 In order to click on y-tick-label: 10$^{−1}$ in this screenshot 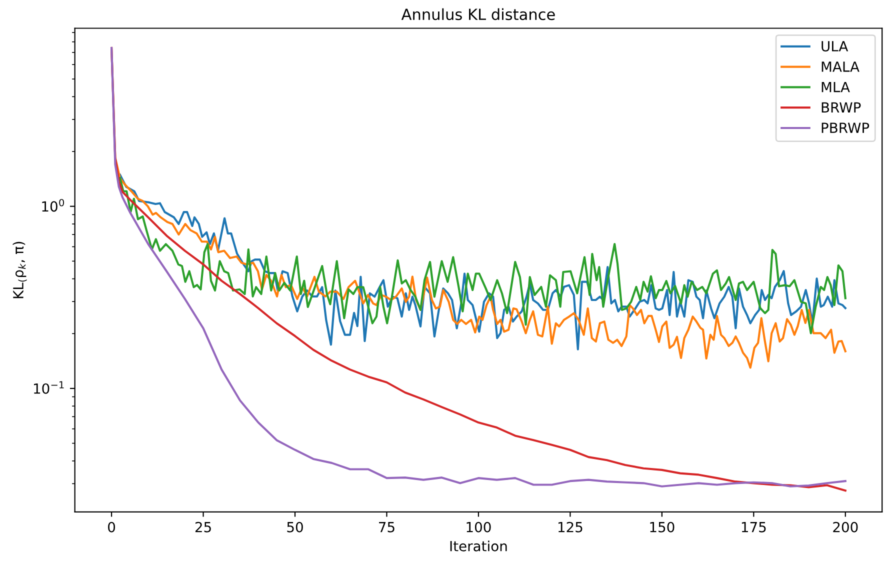, I will do `click(49, 387)`.